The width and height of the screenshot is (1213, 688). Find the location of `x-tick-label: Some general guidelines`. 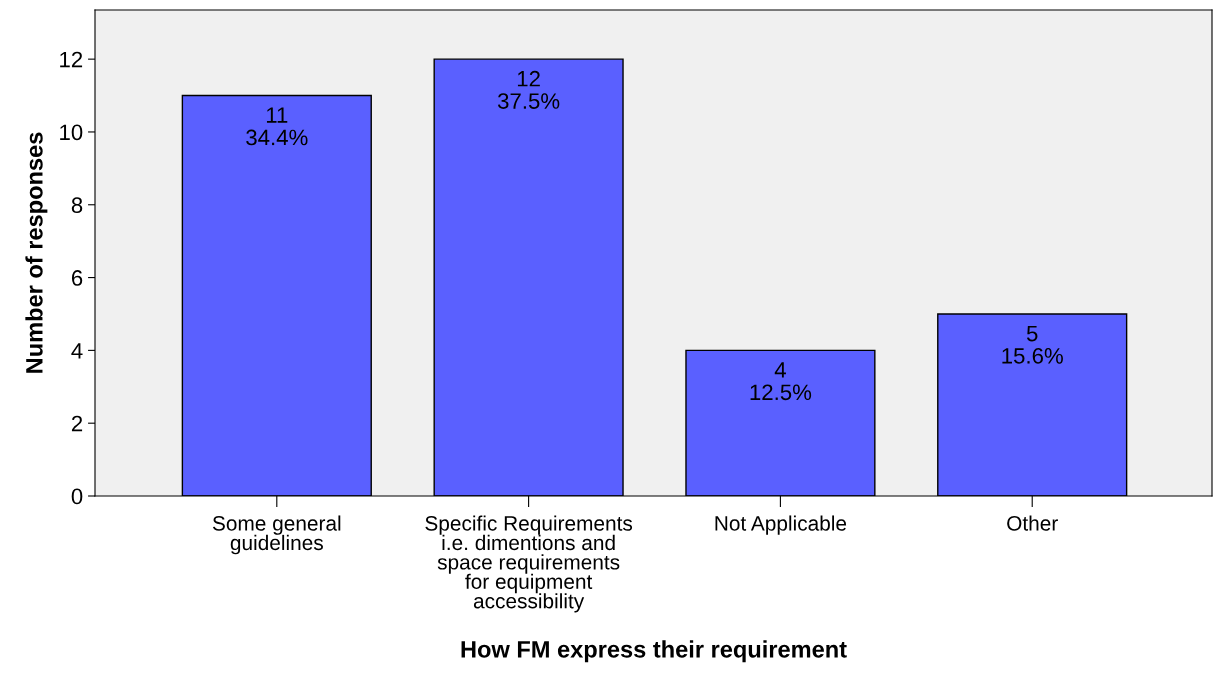

x-tick-label: Some general guidelines is located at coordinates (276, 535).